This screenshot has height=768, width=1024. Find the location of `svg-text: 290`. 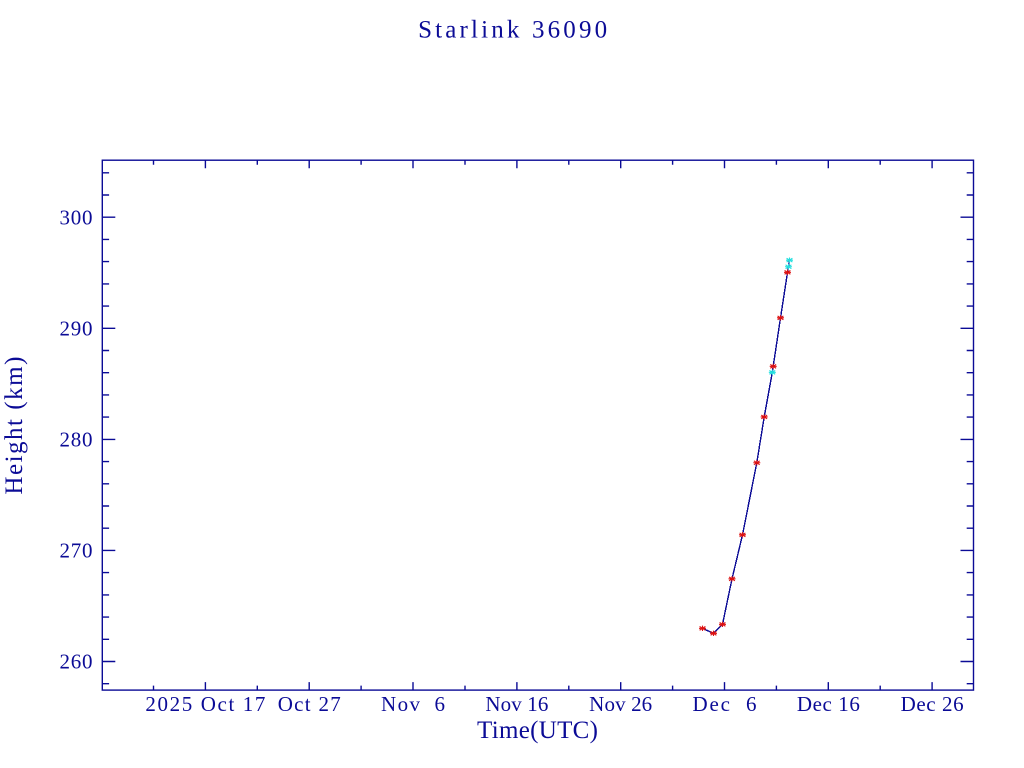

svg-text: 290 is located at coordinates (76, 328).